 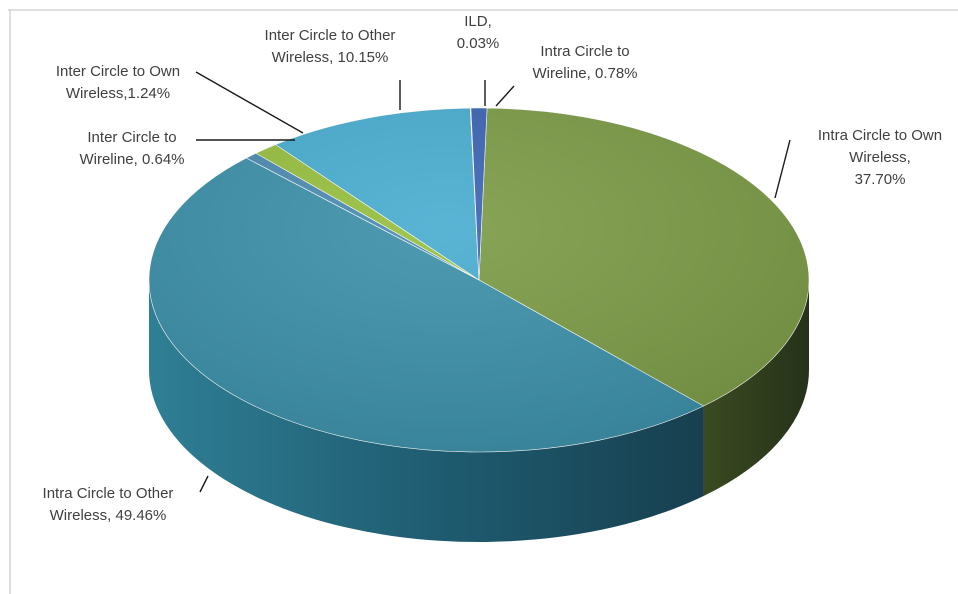 I want to click on slice-label-line: Wireless,, so click(x=880, y=157).